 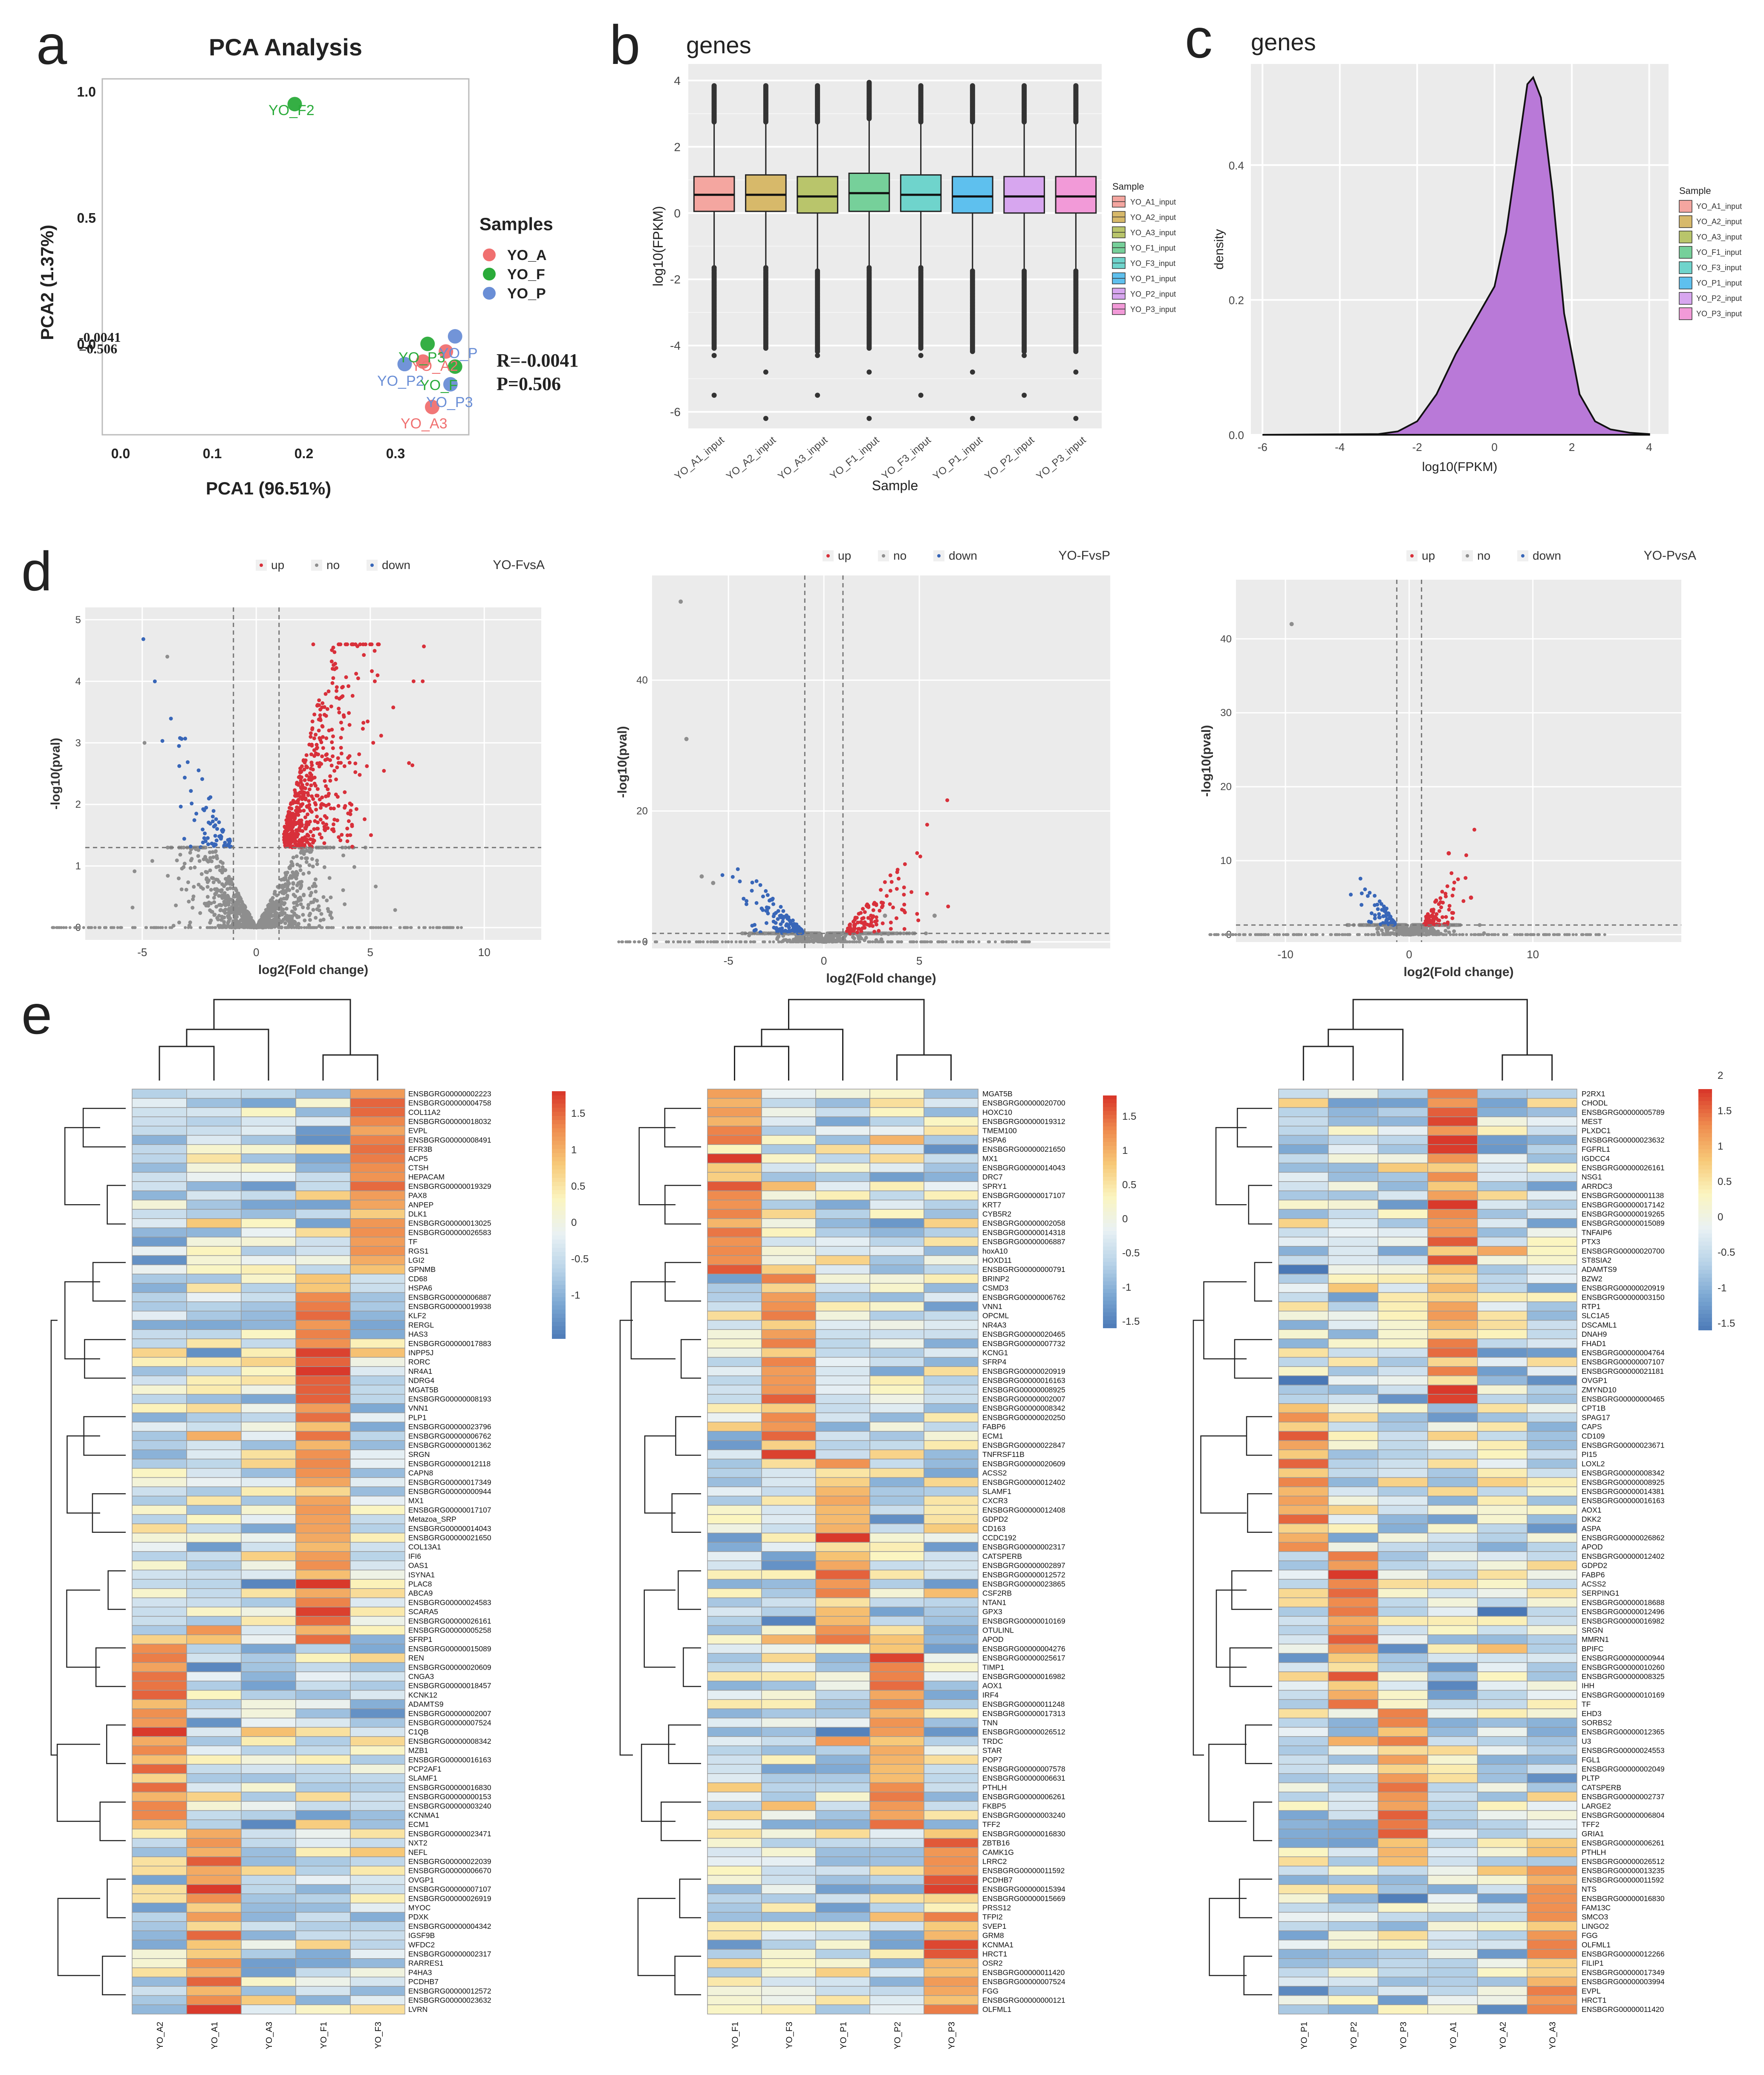 What do you see at coordinates (1719, 237) in the screenshot?
I see `legend-label: YO_A3_input` at bounding box center [1719, 237].